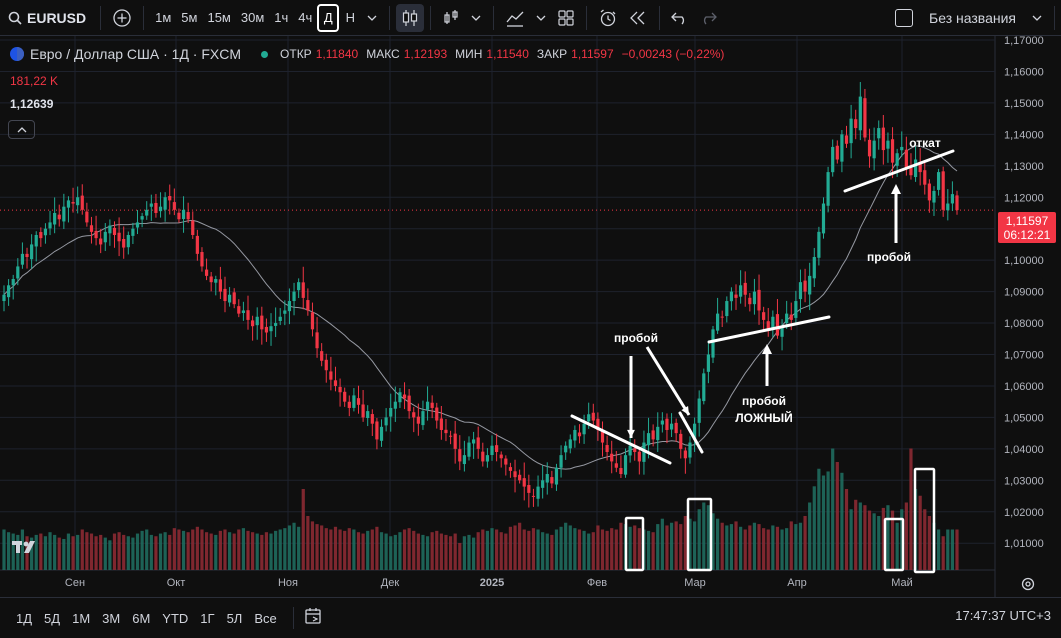 This screenshot has height=638, width=1061. Describe the element at coordinates (281, 17) in the screenshot. I see `interval-1h: 1ч` at that location.